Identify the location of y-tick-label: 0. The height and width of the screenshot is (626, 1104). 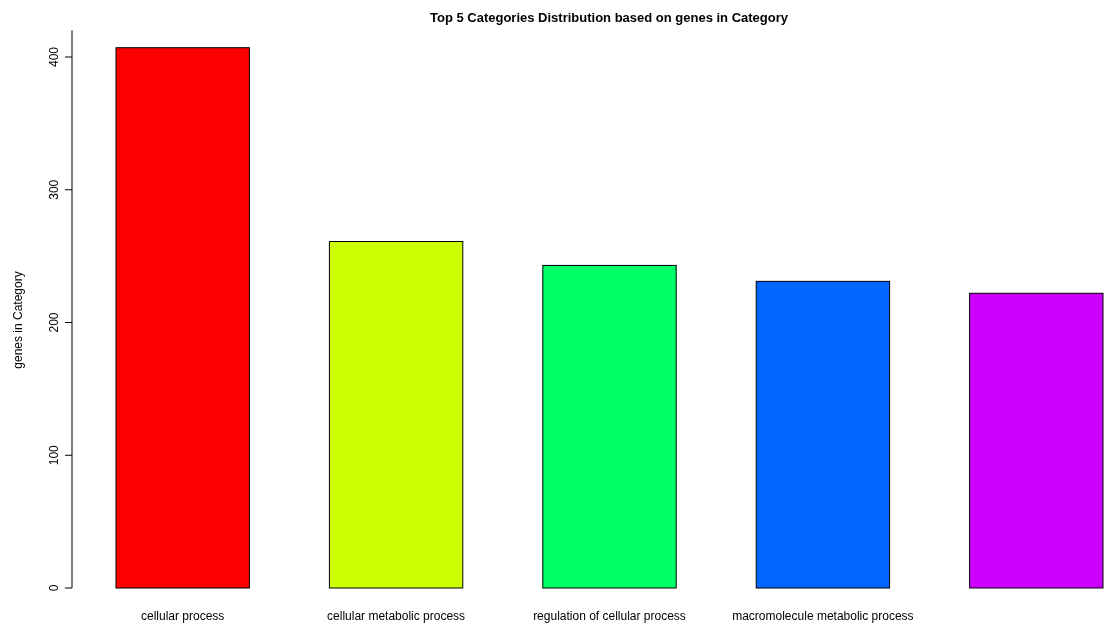
(54, 588).